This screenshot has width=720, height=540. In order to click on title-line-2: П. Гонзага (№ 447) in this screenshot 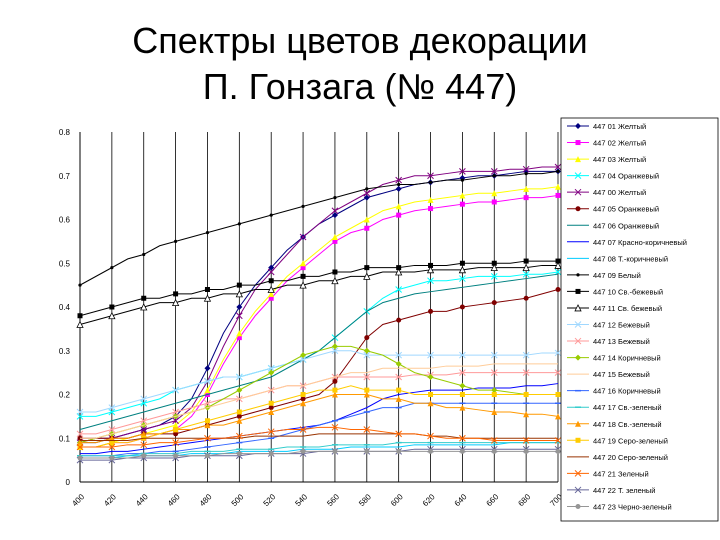, I will do `click(360, 86)`.